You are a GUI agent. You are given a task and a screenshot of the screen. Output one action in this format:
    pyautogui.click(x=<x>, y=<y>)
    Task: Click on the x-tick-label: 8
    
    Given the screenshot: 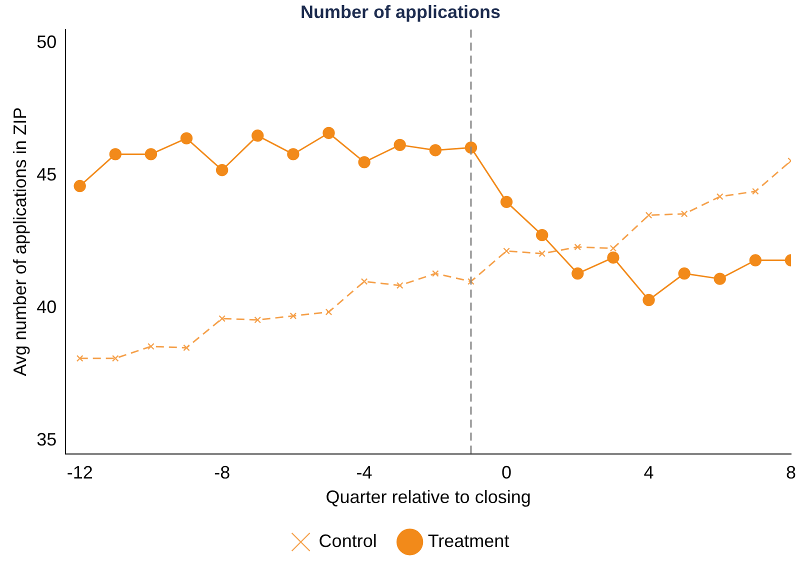 What is the action you would take?
    pyautogui.click(x=791, y=472)
    